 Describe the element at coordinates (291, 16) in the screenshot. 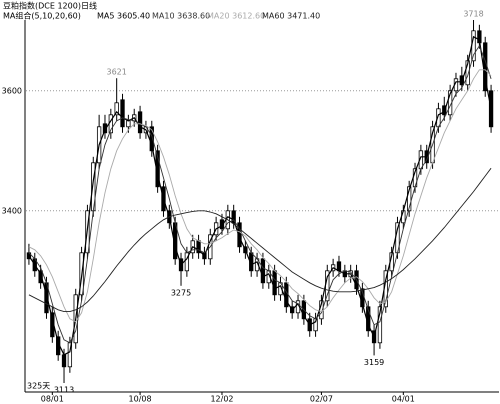

I see `legend-label: MA60 3471.40` at that location.